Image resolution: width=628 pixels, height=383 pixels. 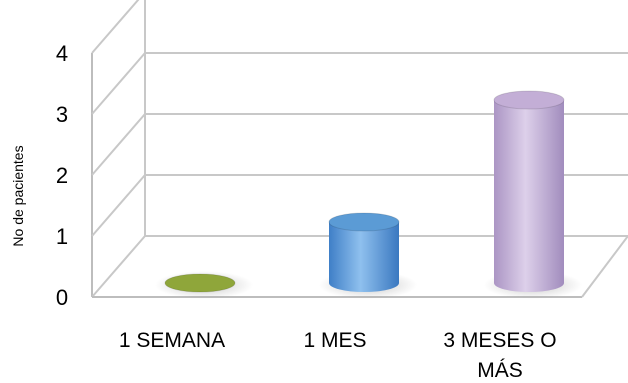 I want to click on y-tick-label: 0, so click(x=62, y=297).